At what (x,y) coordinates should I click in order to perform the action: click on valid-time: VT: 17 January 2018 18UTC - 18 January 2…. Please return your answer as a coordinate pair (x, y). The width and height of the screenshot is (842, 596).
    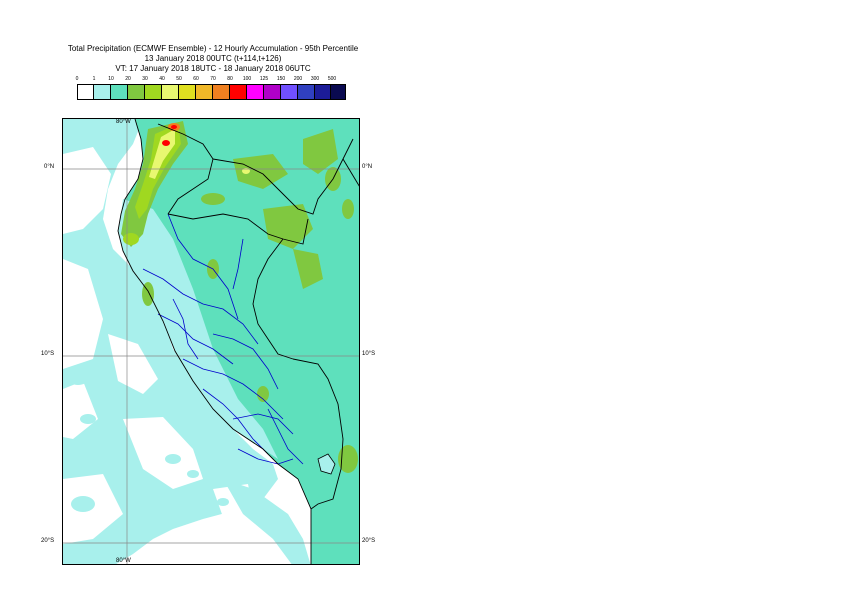
    Looking at the image, I should click on (213, 68).